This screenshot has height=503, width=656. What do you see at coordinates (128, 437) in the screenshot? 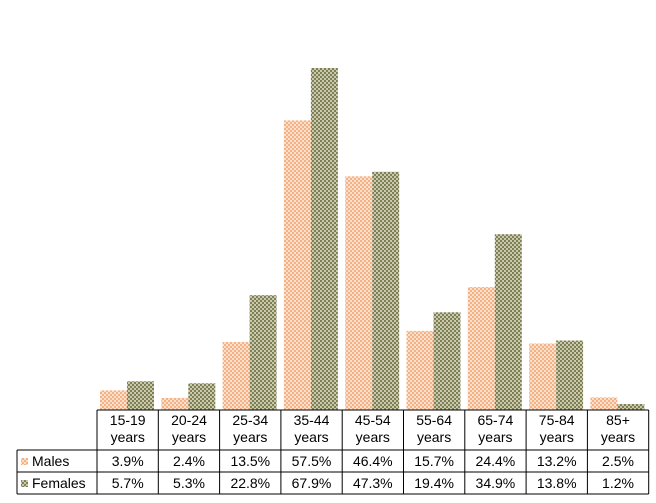
I see `category-label-15-19-line2: years` at bounding box center [128, 437].